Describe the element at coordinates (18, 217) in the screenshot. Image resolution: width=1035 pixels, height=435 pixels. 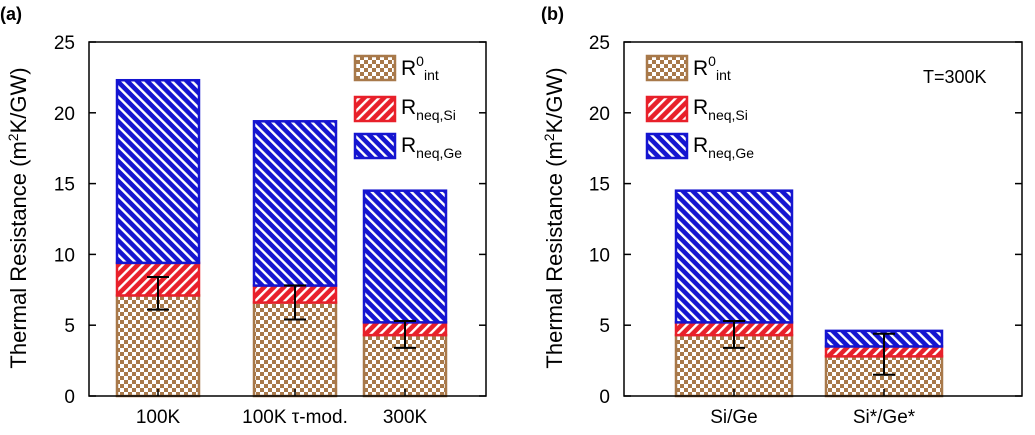
I see `panel-a-y-axis-label: Thermal Resistance (m2K/GW)` at that location.